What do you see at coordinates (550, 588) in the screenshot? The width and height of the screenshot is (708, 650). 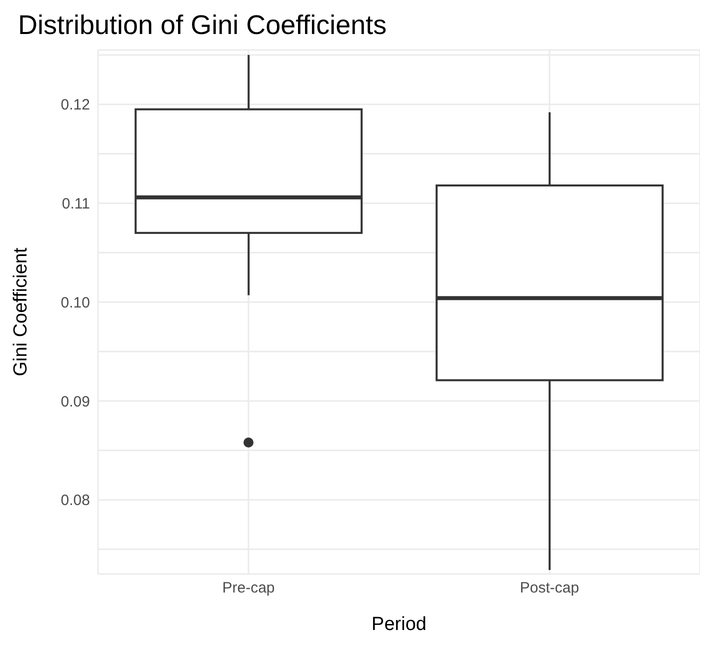 I see `x-tick-label: Post-cap` at bounding box center [550, 588].